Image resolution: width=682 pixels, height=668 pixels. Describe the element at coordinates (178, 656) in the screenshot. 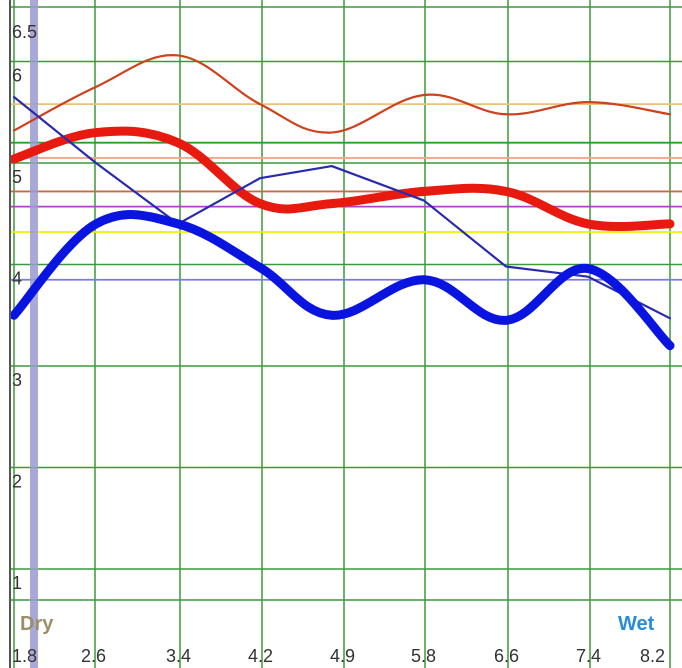

I see `x-tick-label-2: 3.4` at that location.